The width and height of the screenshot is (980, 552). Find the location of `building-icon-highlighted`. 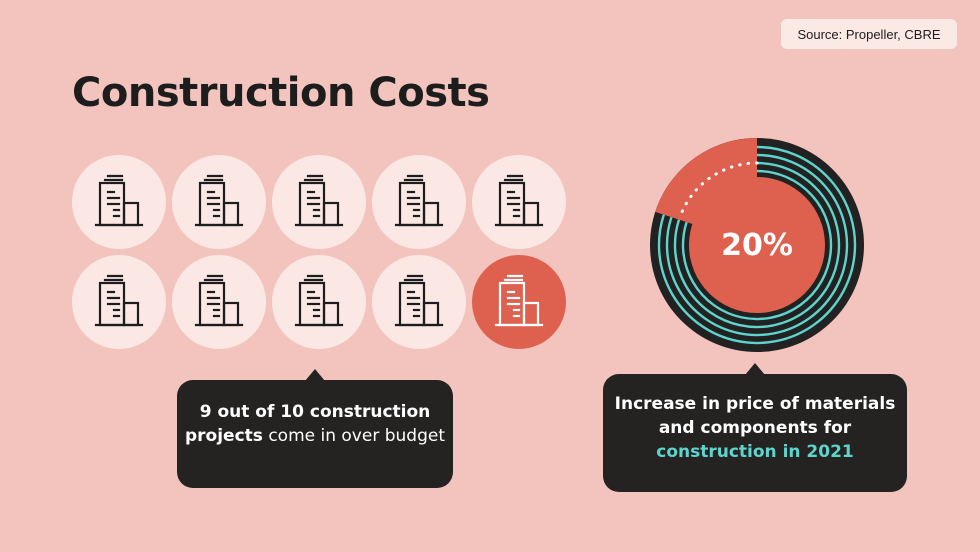

building-icon-highlighted is located at coordinates (519, 302).